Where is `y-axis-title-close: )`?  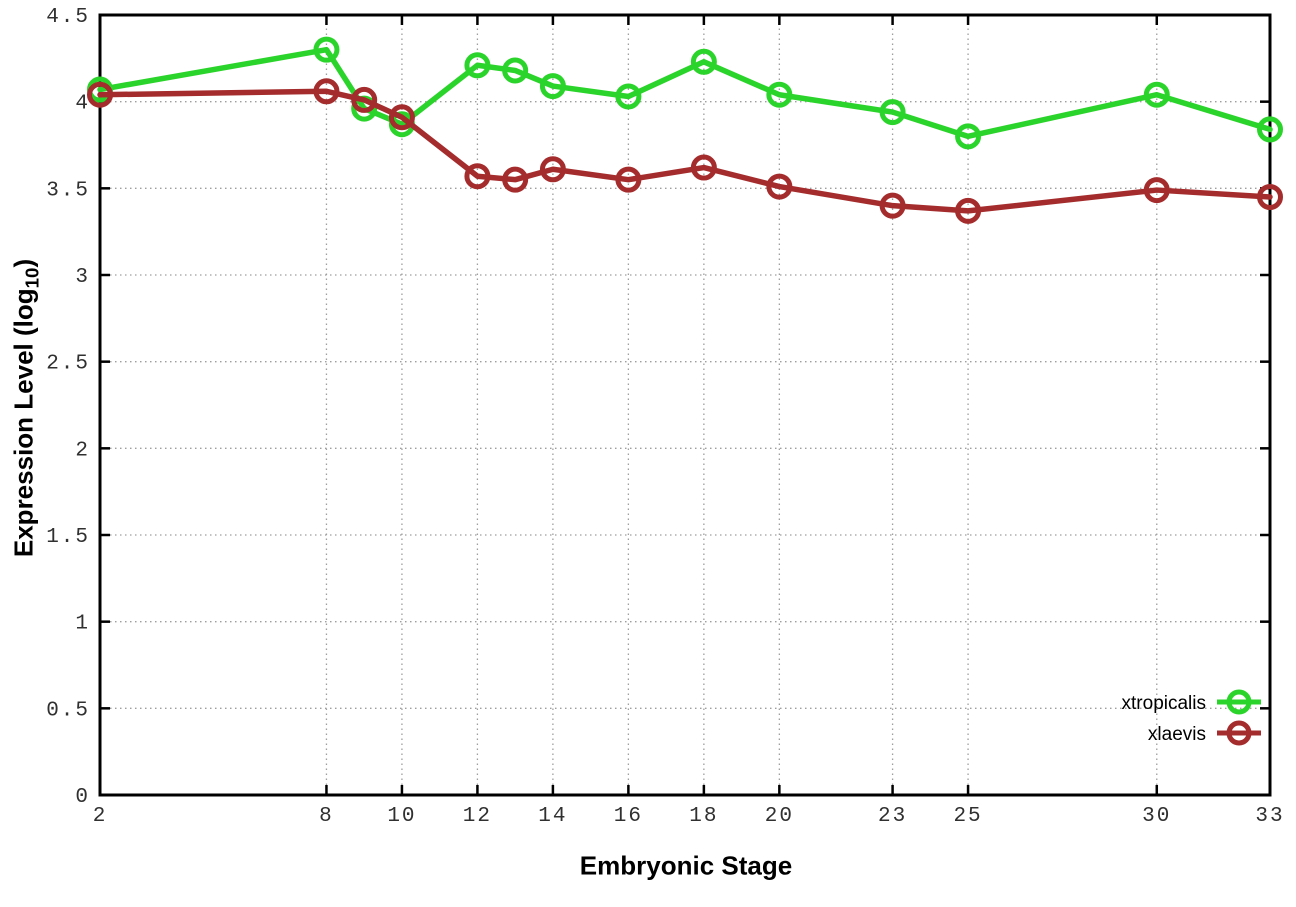
y-axis-title-close: ) is located at coordinates (23, 263).